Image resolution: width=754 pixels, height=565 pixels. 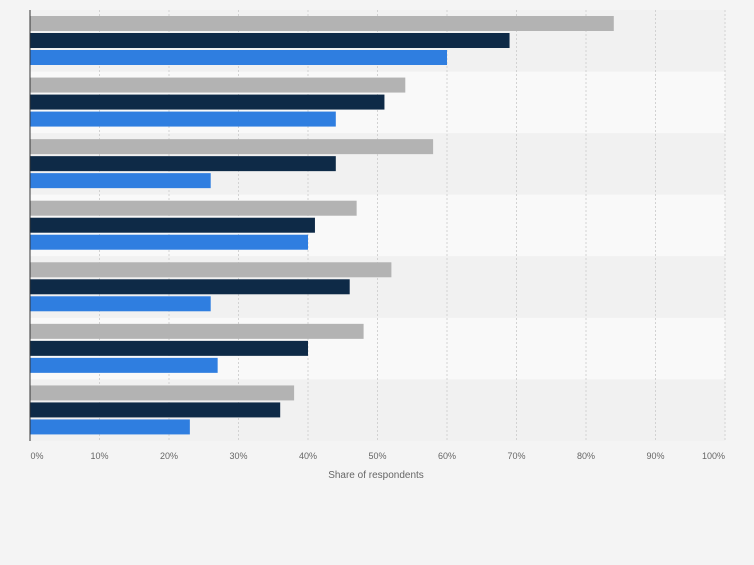 I want to click on x-tick-label: 10%, so click(x=99, y=456).